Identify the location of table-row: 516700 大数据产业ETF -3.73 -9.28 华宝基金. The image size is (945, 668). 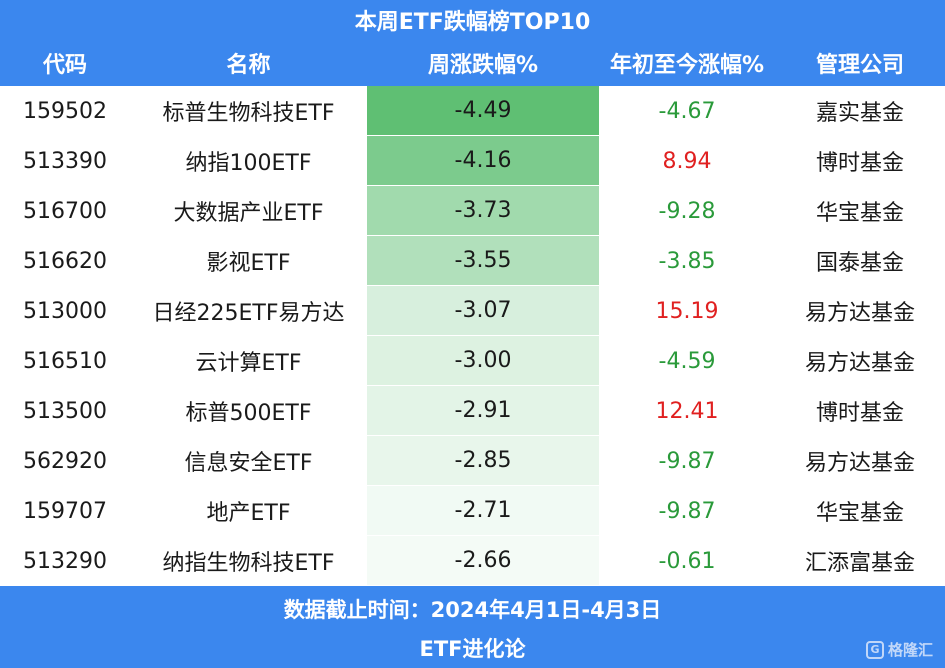
(472, 211).